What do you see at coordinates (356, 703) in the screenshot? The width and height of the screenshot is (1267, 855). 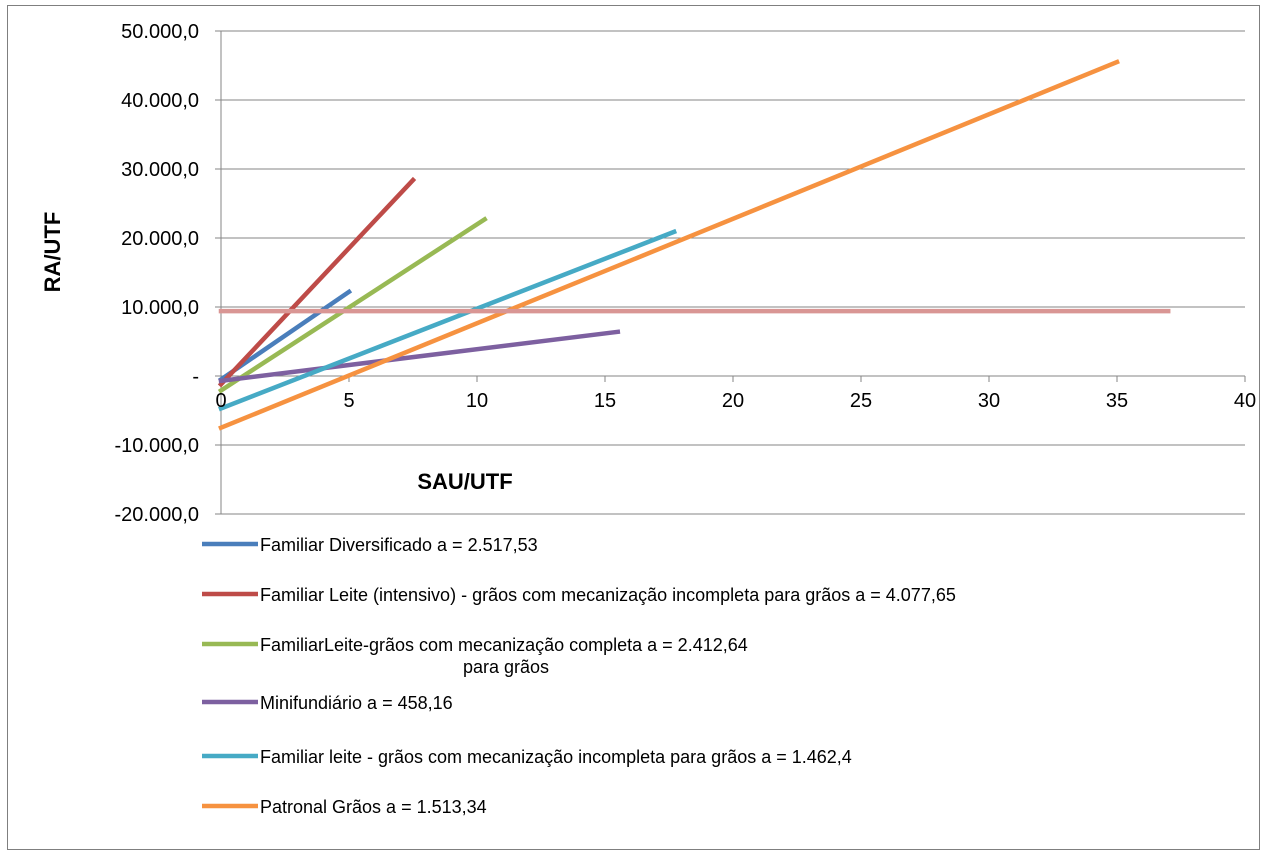 I see `legend-label-4: Minifundiário a = 458,16` at bounding box center [356, 703].